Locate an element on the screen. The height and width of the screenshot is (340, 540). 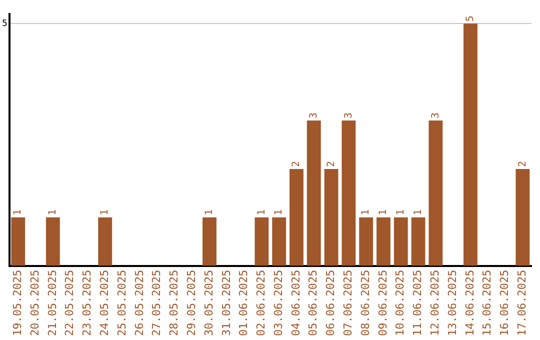
x-tick-label: 17.06.2025 is located at coordinates (522, 303).